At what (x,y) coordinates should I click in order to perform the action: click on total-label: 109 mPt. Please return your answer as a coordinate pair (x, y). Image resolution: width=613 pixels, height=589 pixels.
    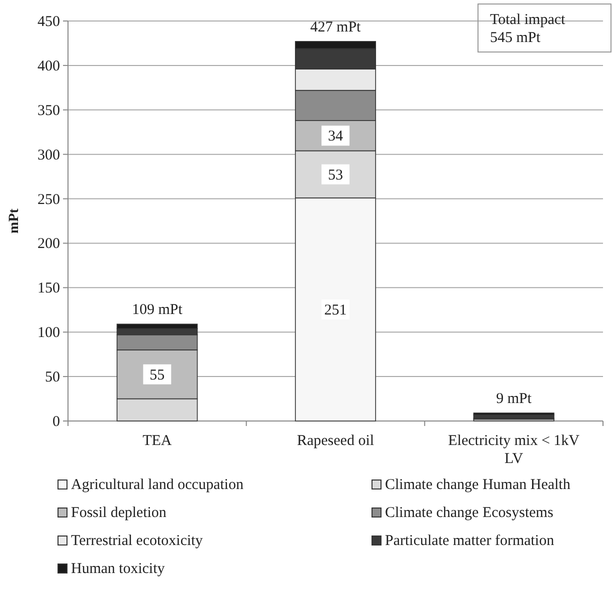
    Looking at the image, I should click on (158, 310).